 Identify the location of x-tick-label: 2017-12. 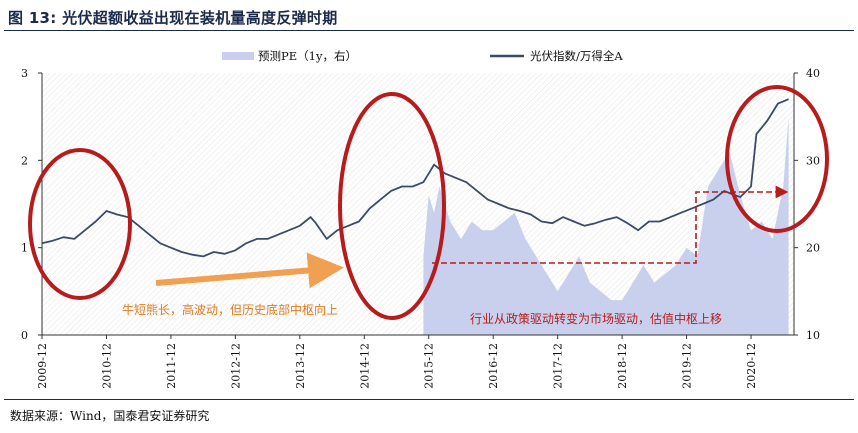
(558, 366).